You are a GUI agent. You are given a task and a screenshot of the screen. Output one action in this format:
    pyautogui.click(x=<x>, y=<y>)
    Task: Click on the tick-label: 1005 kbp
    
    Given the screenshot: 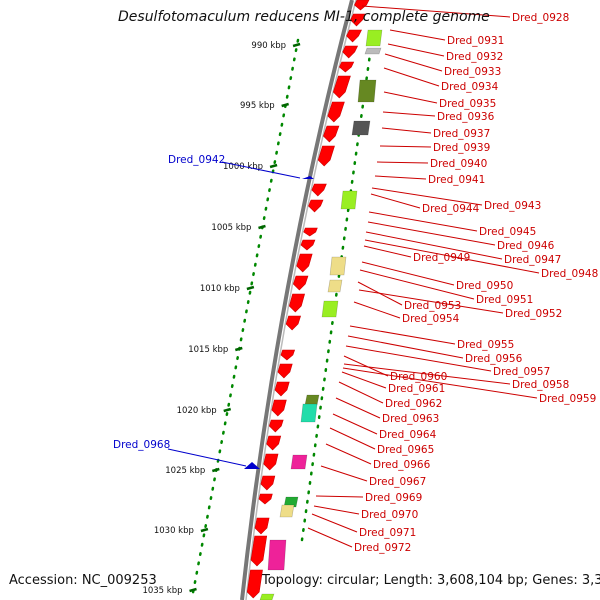 What is the action you would take?
    pyautogui.click(x=231, y=228)
    